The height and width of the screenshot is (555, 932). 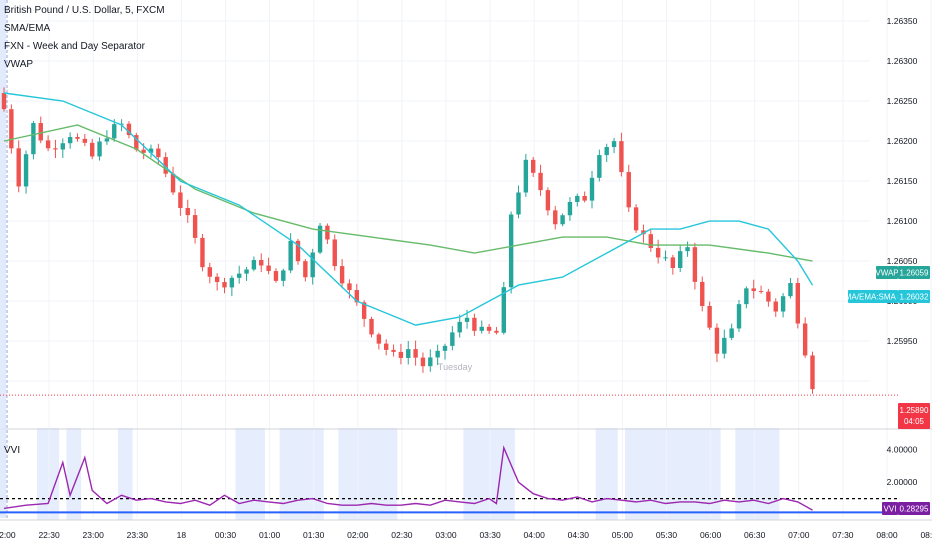 What do you see at coordinates (902, 449) in the screenshot?
I see `vvi-tick-label: 4.00000` at bounding box center [902, 449].